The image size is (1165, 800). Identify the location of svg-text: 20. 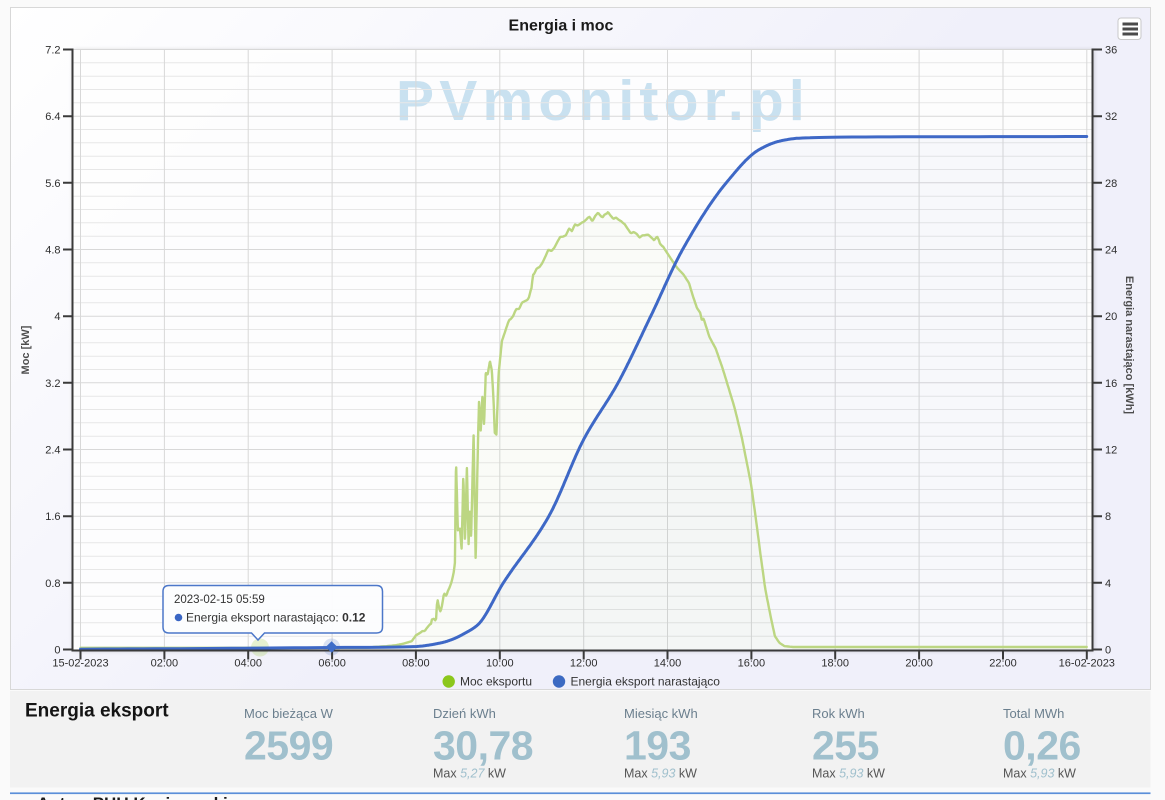
(1111, 317).